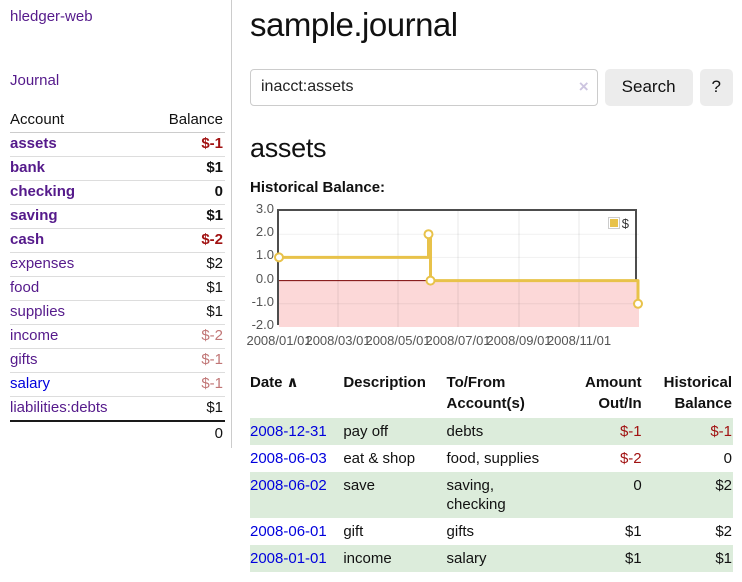 The height and width of the screenshot is (582, 742). What do you see at coordinates (395, 494) in the screenshot?
I see `transaction-description: save` at bounding box center [395, 494].